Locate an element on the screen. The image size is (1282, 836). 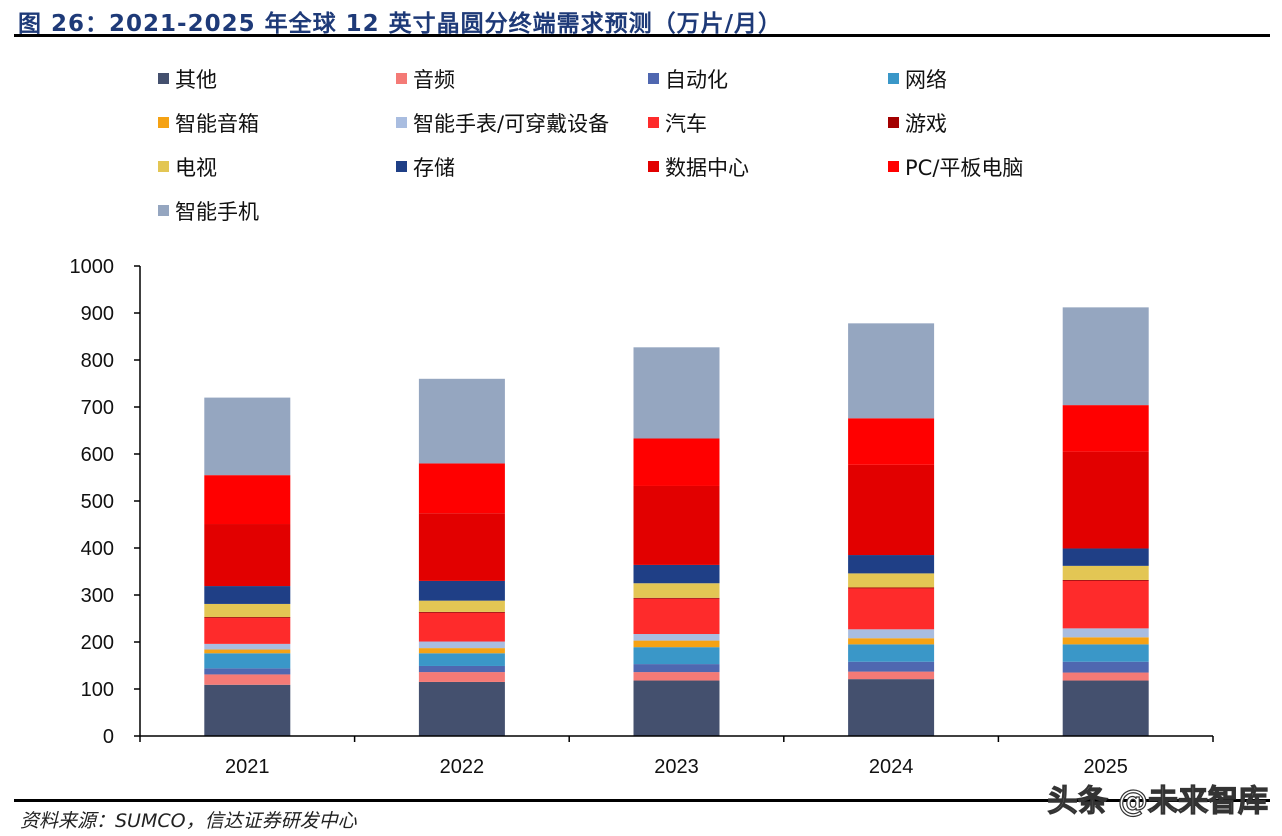
legend-label: 网络 is located at coordinates (926, 79).